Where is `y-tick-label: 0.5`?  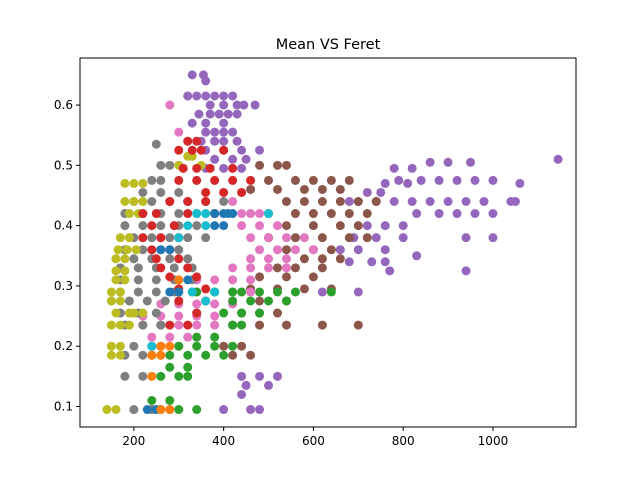 y-tick-label: 0.5 is located at coordinates (63, 165).